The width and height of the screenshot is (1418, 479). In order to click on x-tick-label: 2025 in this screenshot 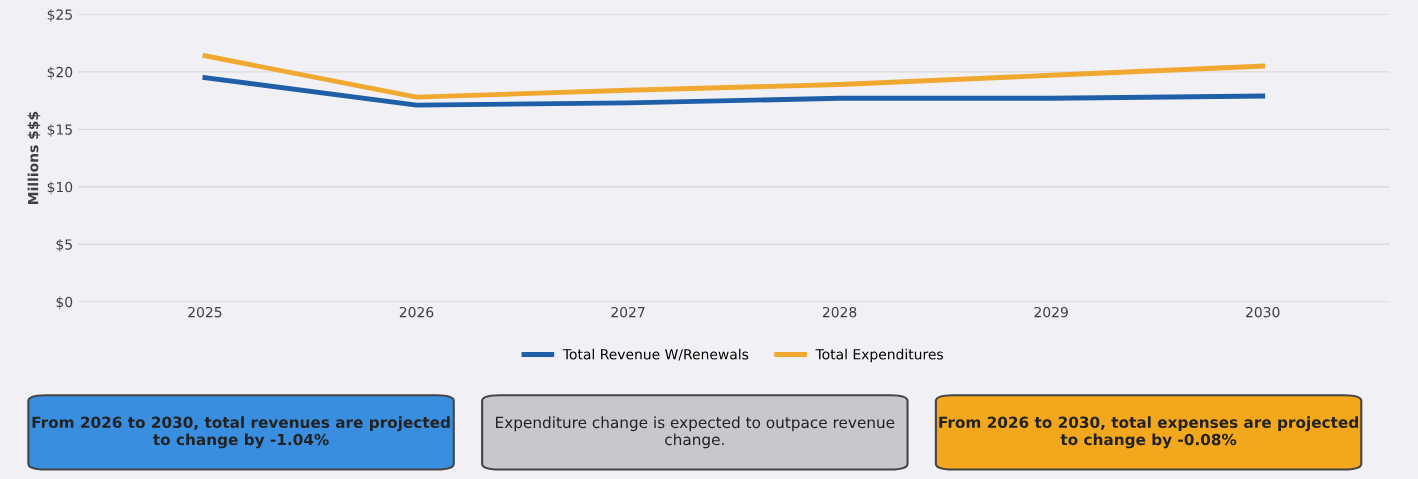, I will do `click(205, 312)`.